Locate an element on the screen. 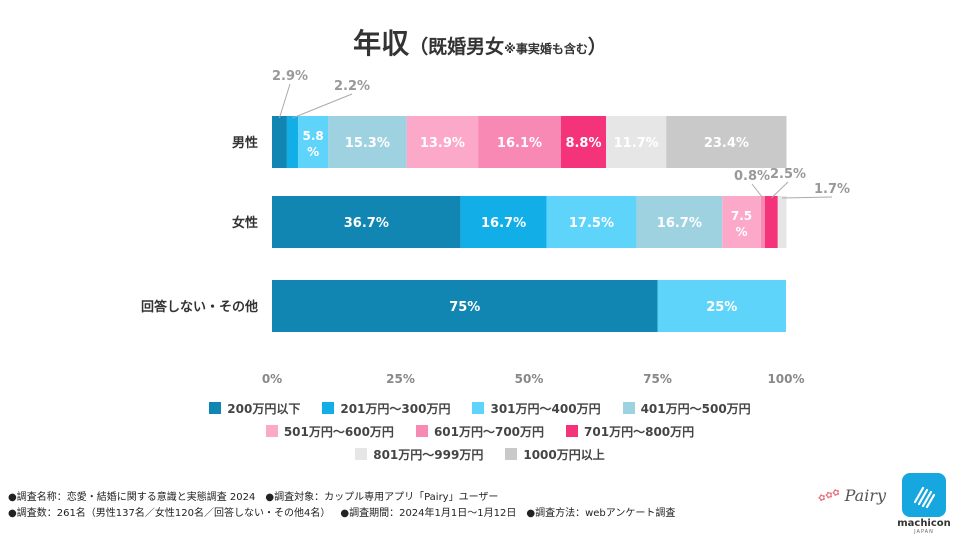  data-label: 75% is located at coordinates (464, 307).